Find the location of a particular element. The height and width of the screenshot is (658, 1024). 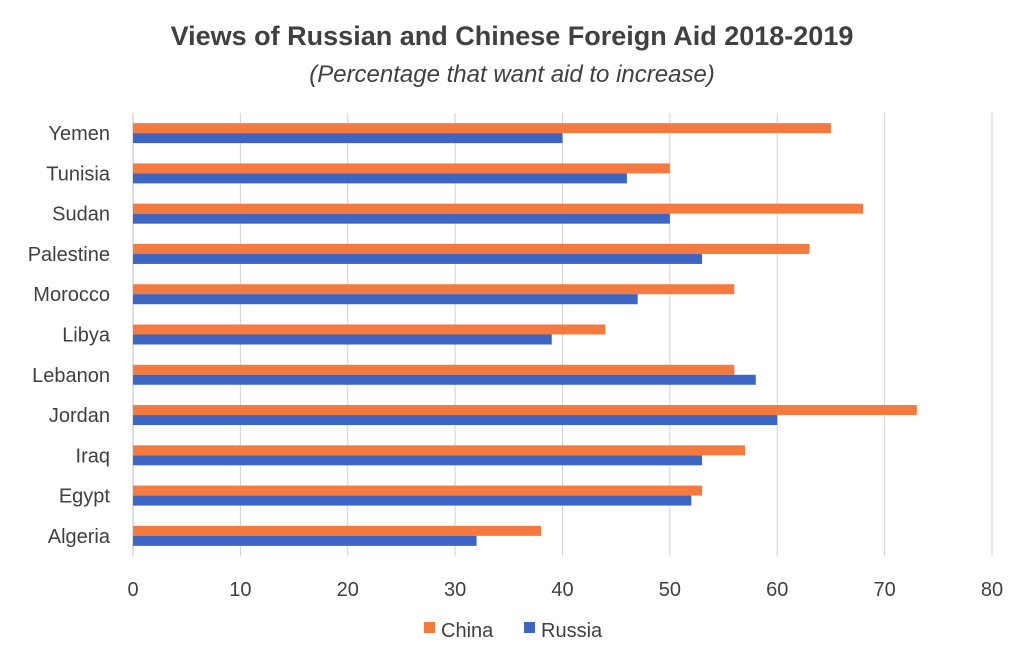

category-label: Morocco is located at coordinates (71, 295).